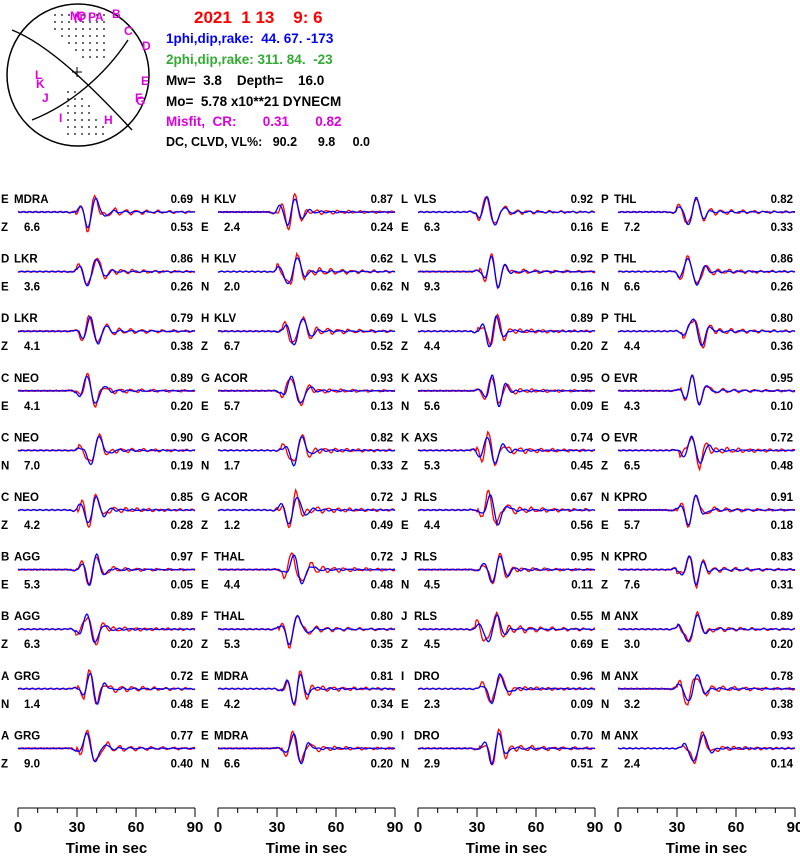  What do you see at coordinates (32, 764) in the screenshot?
I see `panel-distance: 9.0` at bounding box center [32, 764].